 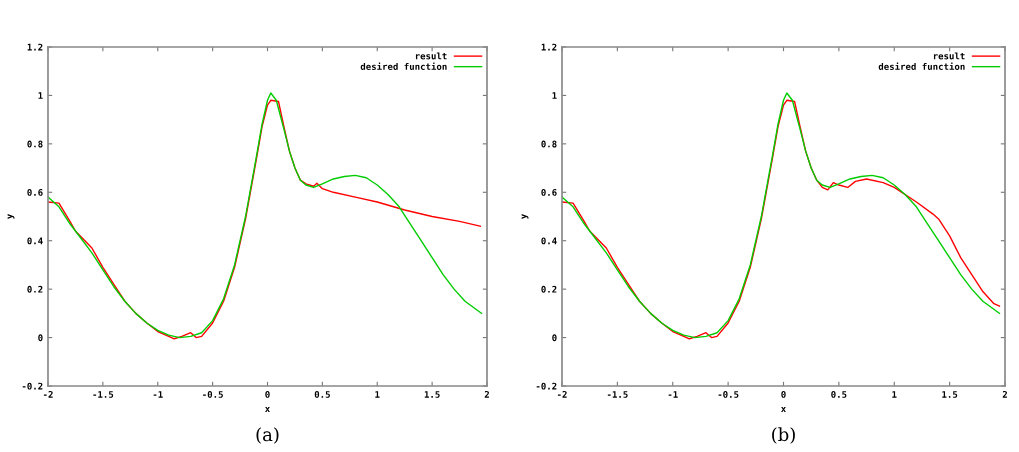 What do you see at coordinates (267, 435) in the screenshot?
I see `text: (a)` at bounding box center [267, 435].